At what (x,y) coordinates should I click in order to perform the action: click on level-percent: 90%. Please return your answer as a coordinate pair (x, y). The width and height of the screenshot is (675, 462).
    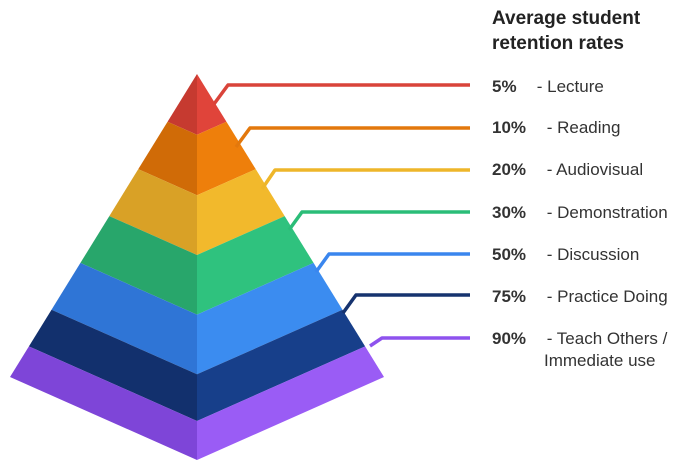
    Looking at the image, I should click on (509, 338).